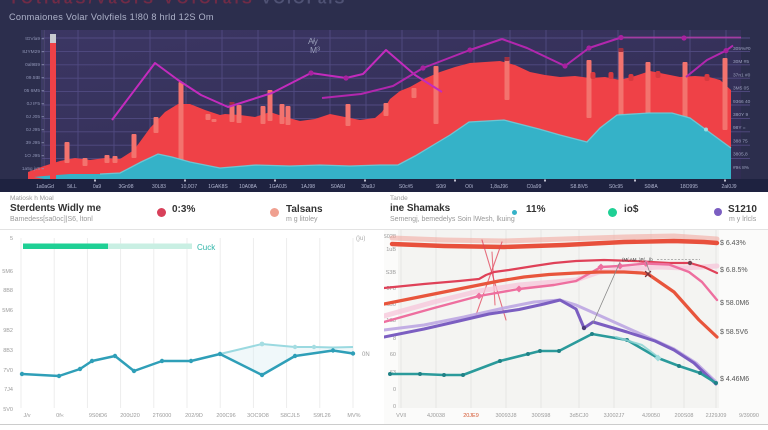 The height and width of the screenshot is (430, 768). What do you see at coordinates (360, 239) in the screenshot?
I see `svg-text: (}u)` at bounding box center [360, 239].